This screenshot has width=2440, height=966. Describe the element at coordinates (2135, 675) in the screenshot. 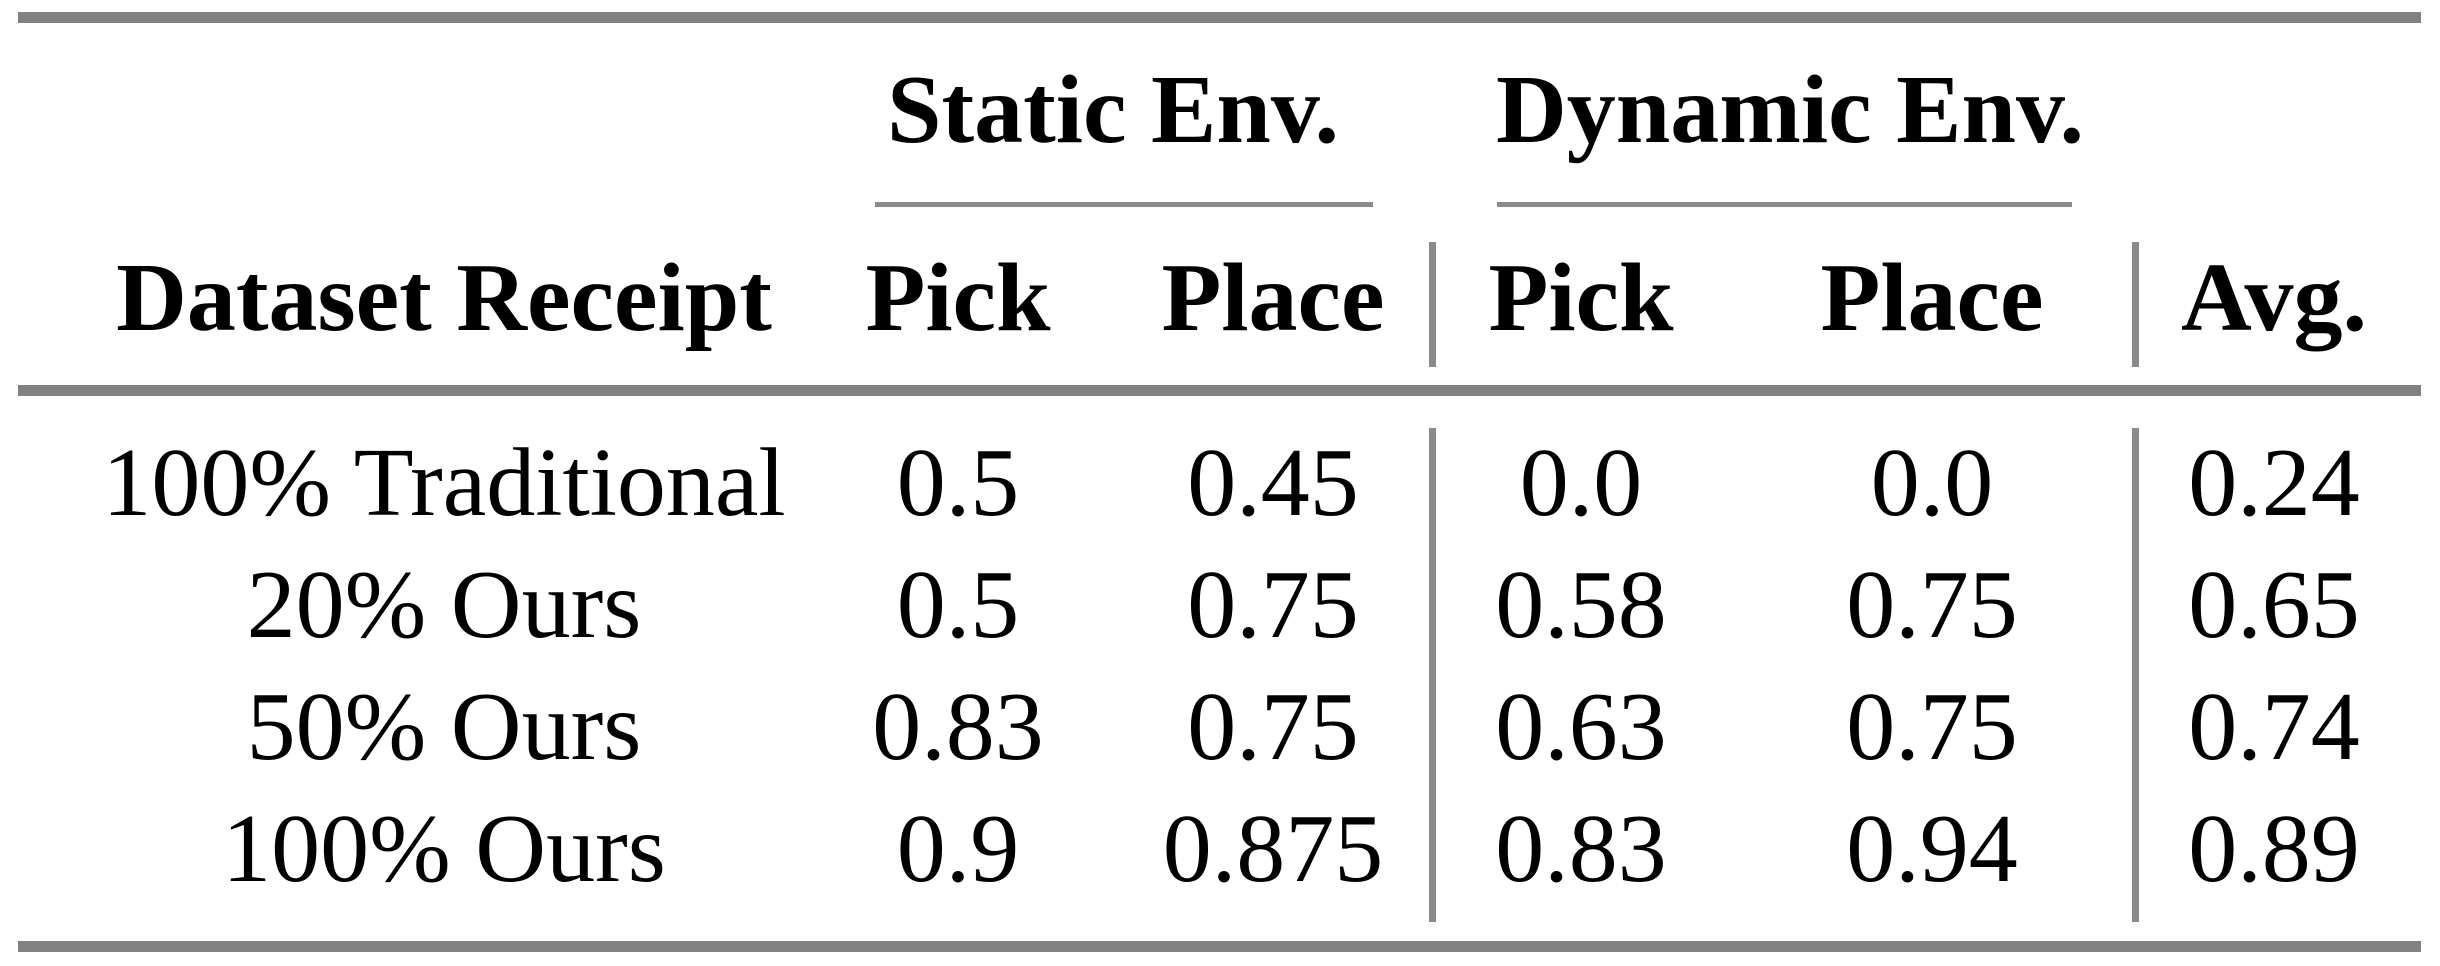

I see `column-separator-2-body` at that location.